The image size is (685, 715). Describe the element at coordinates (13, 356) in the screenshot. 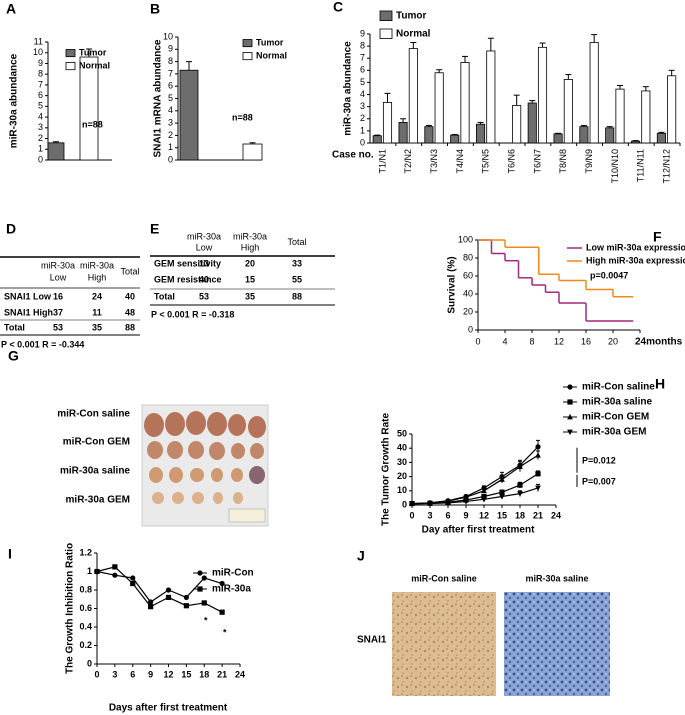

I see `panel-label: G` at that location.